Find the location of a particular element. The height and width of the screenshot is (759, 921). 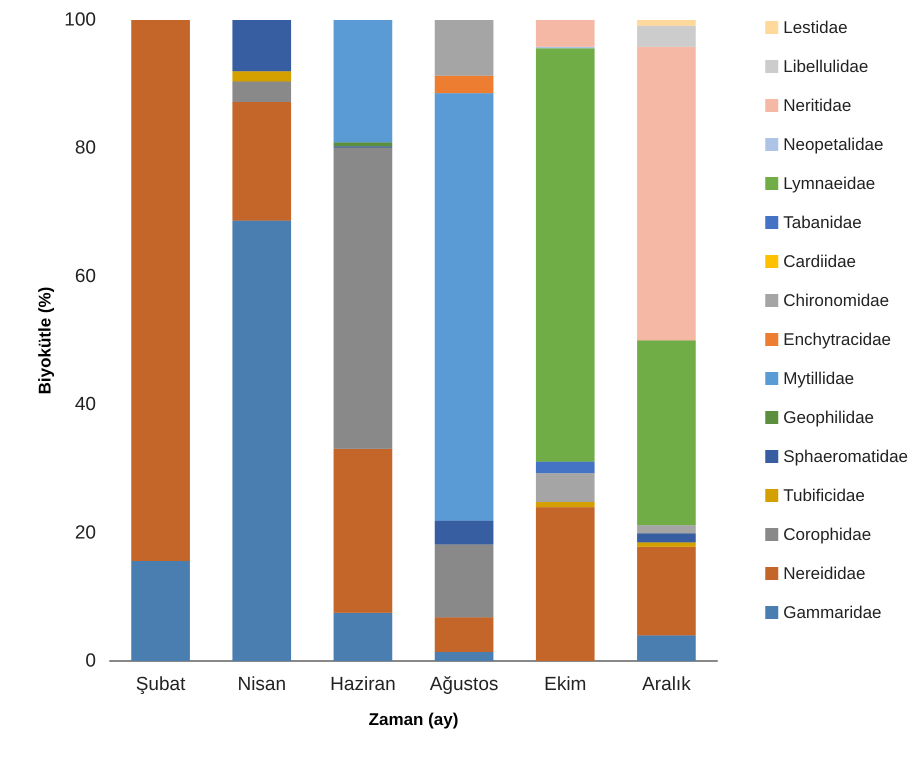

legend-label: Sphaeromatidae is located at coordinates (845, 456).